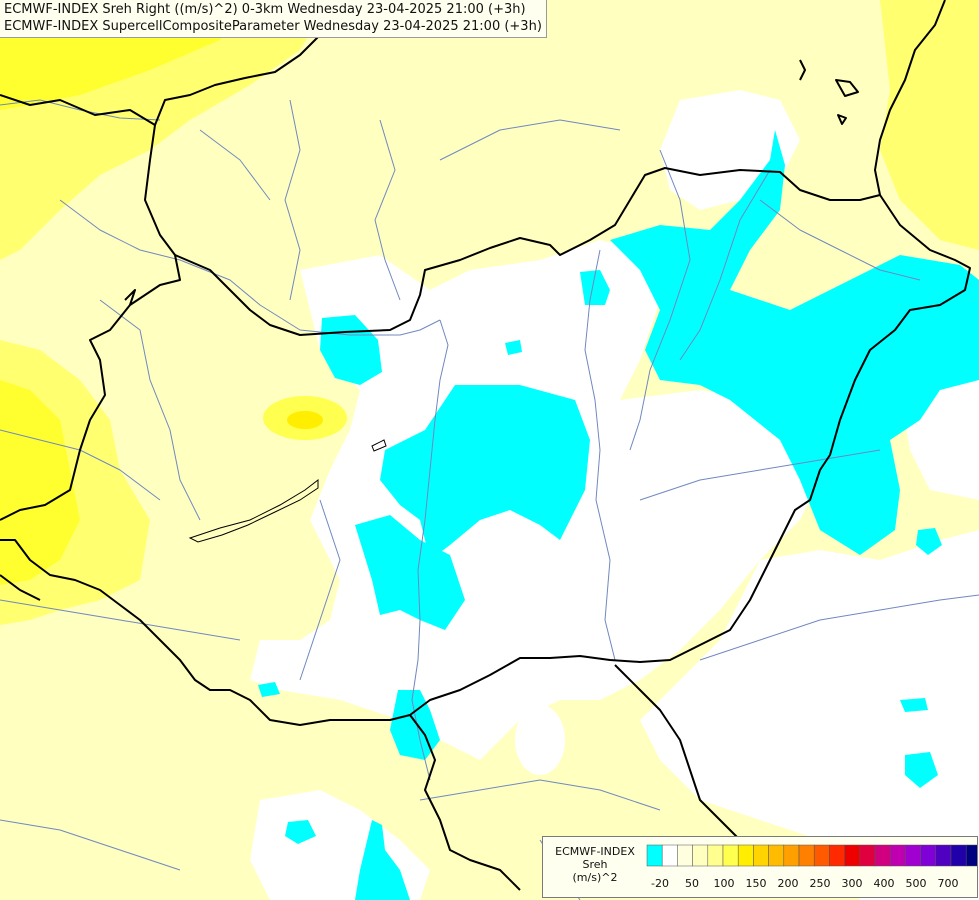 The height and width of the screenshot is (900, 979). What do you see at coordinates (884, 883) in the screenshot?
I see `legend-tick-label: 400` at bounding box center [884, 883].